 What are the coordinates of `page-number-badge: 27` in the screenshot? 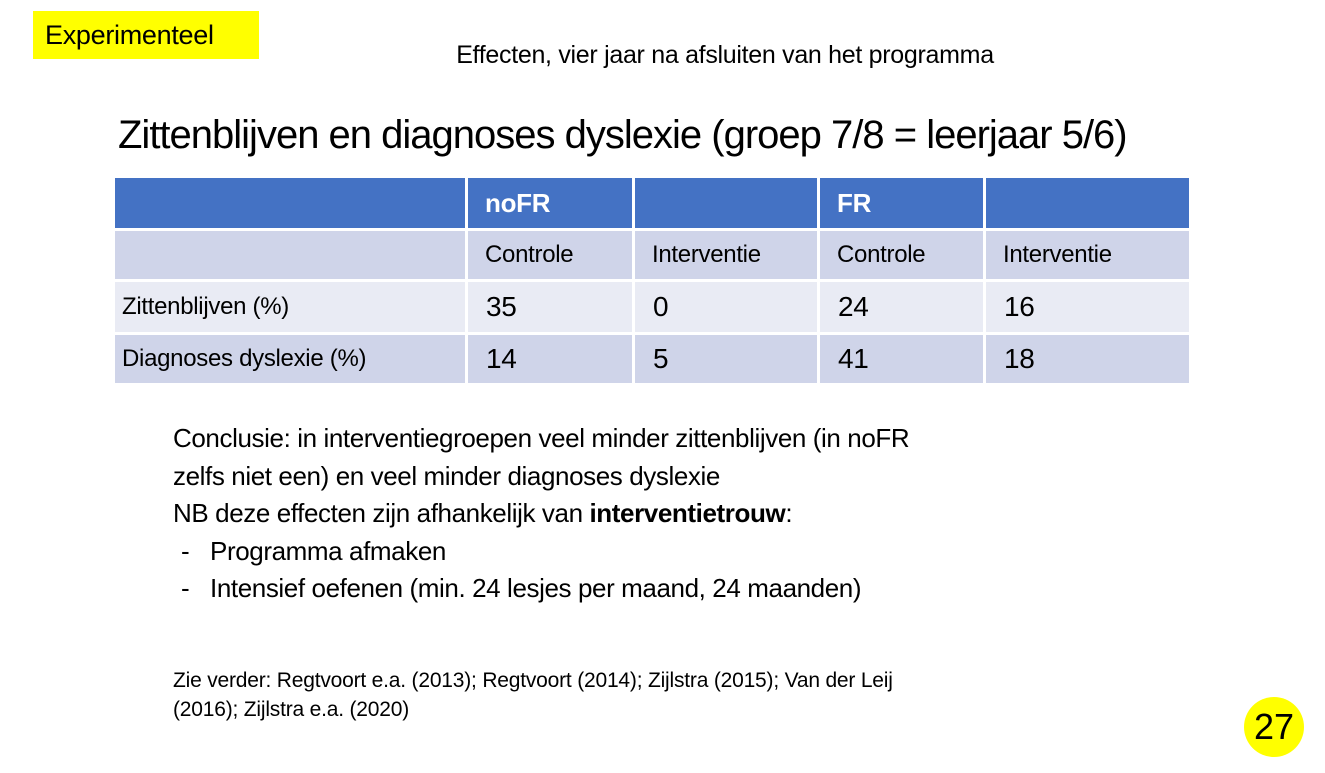 It's located at (1274, 727).